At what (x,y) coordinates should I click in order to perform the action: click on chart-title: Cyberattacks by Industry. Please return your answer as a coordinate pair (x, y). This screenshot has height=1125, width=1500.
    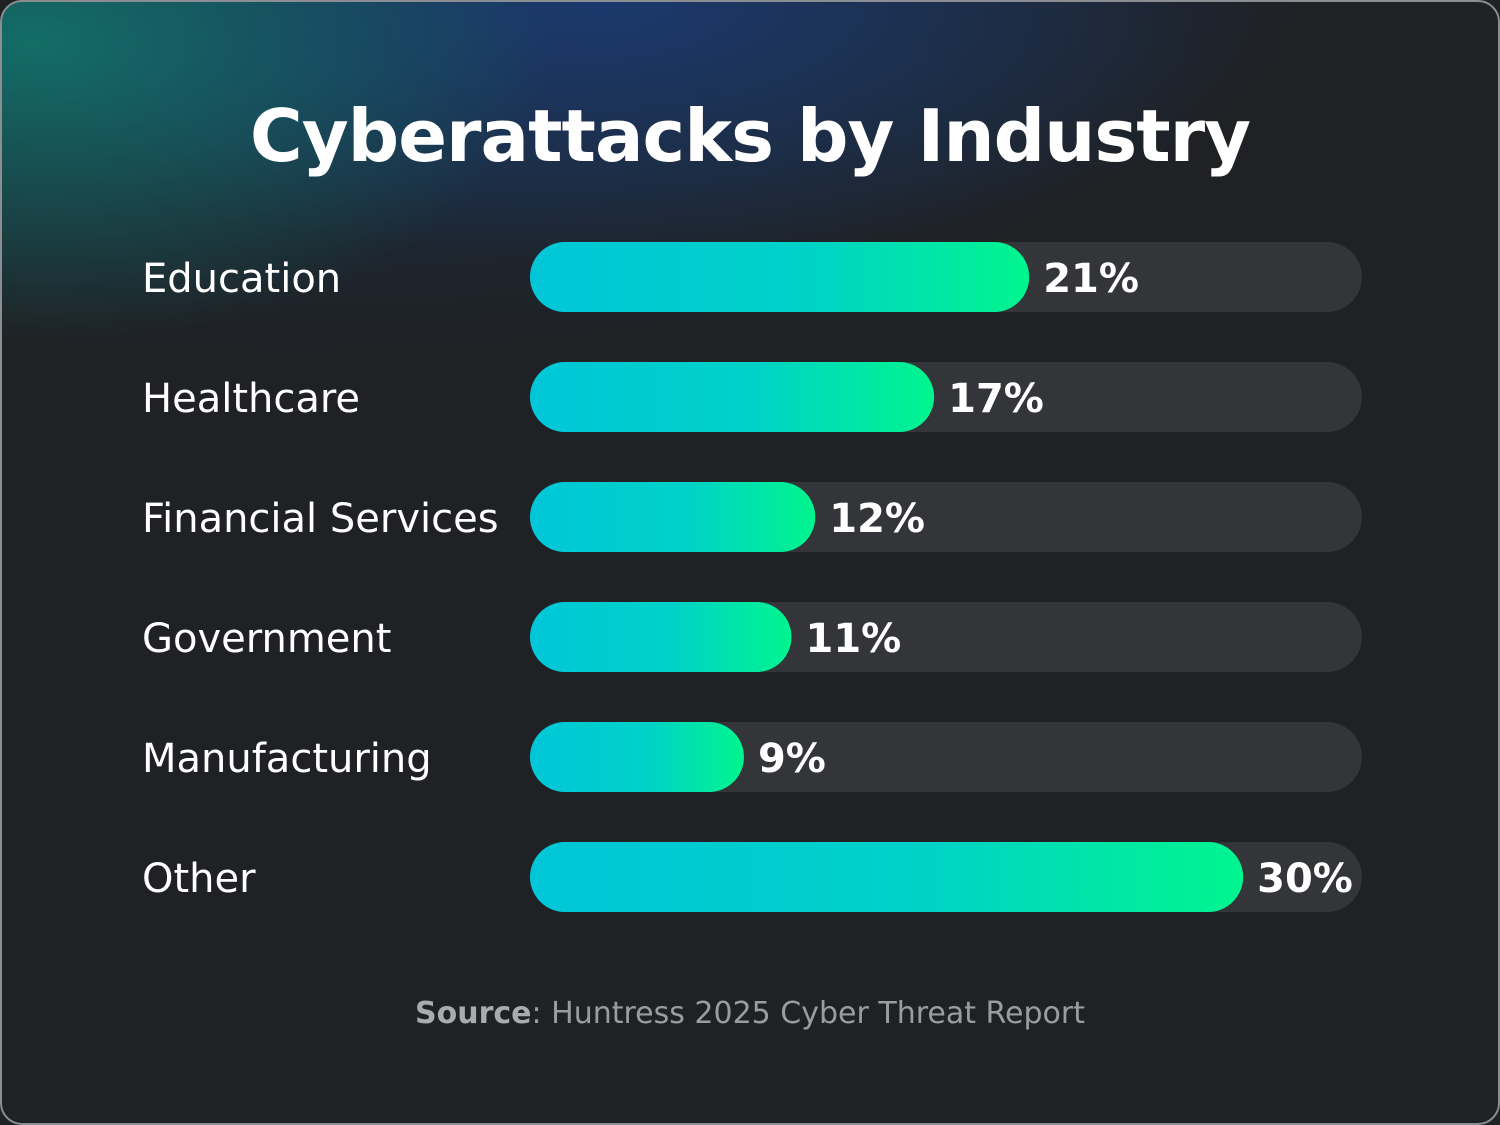
    Looking at the image, I should click on (750, 136).